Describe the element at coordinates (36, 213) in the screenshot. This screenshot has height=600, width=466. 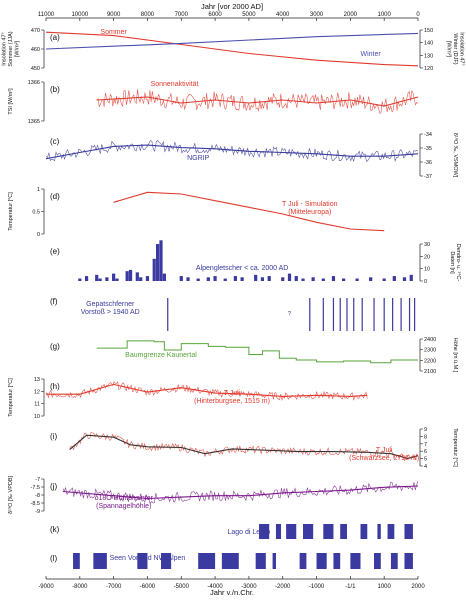
I see `left-tick-label-1: 0.5` at that location.